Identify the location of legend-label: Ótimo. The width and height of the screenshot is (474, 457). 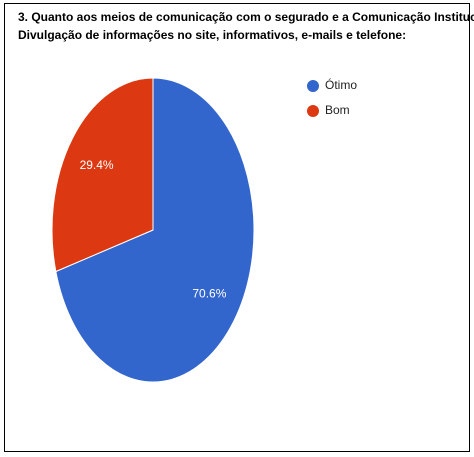
(341, 84).